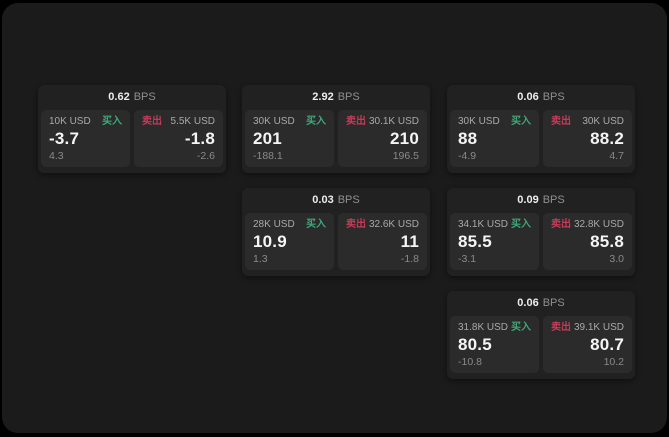 Image resolution: width=669 pixels, height=437 pixels. What do you see at coordinates (56, 155) in the screenshot?
I see `buy-delta: 4.3` at bounding box center [56, 155].